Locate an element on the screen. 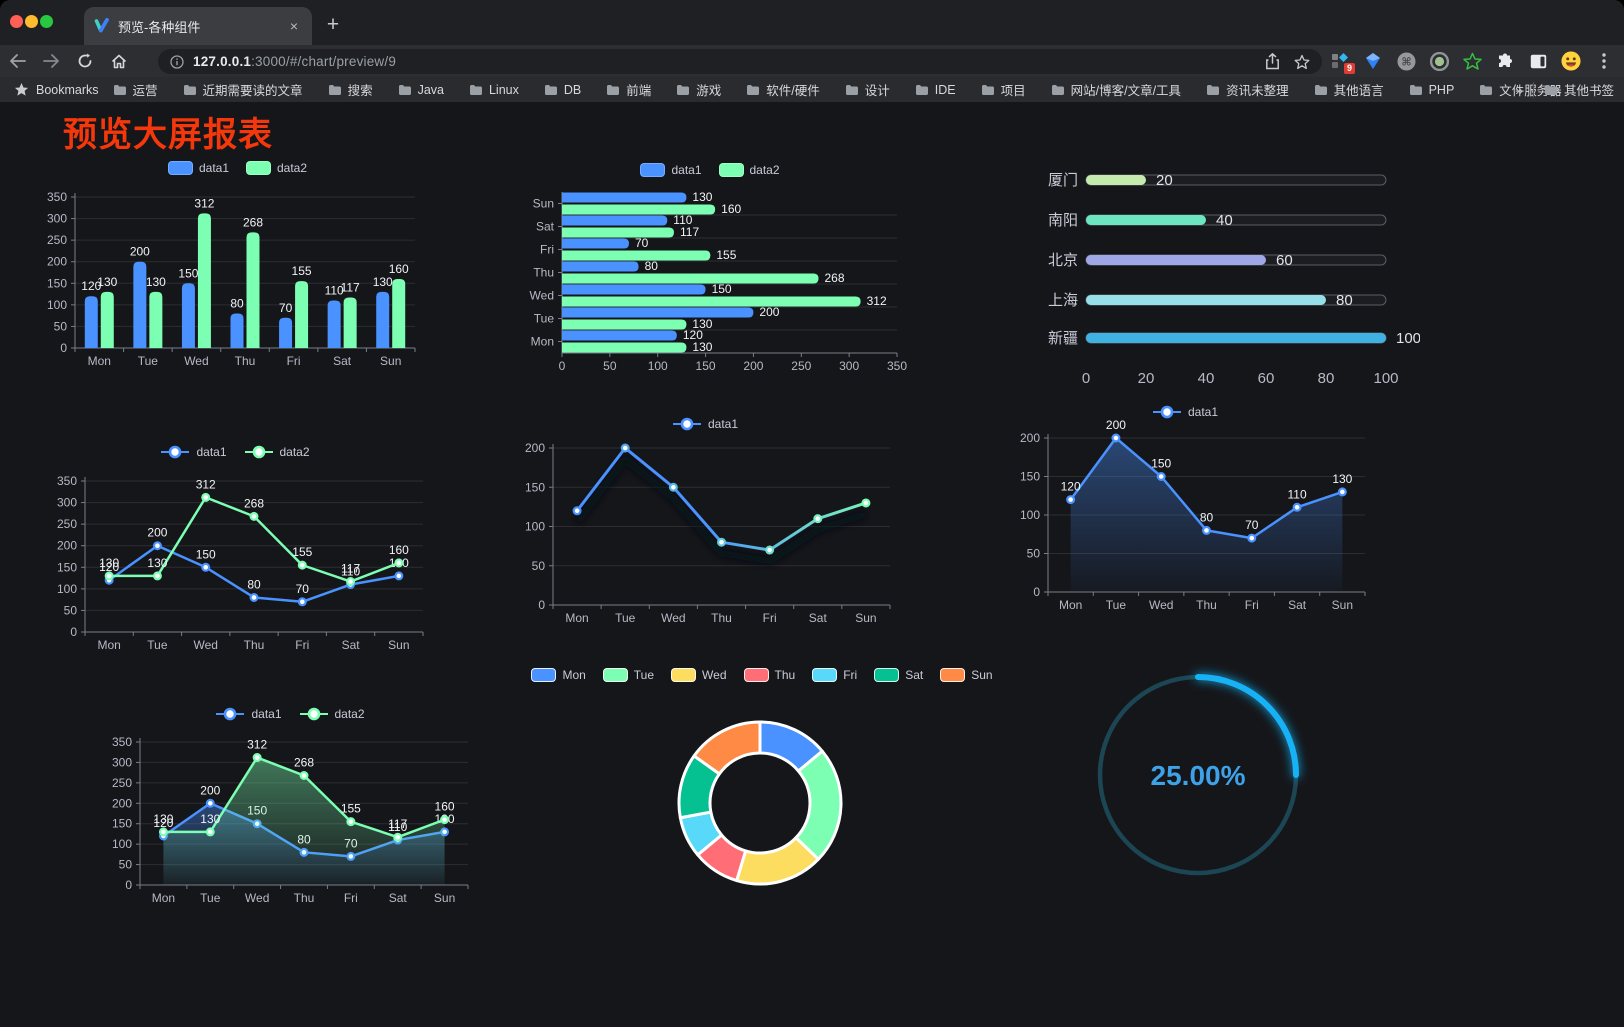 Image resolution: width=1624 pixels, height=1027 pixels. data-point-data2-Fri is located at coordinates (302, 565).